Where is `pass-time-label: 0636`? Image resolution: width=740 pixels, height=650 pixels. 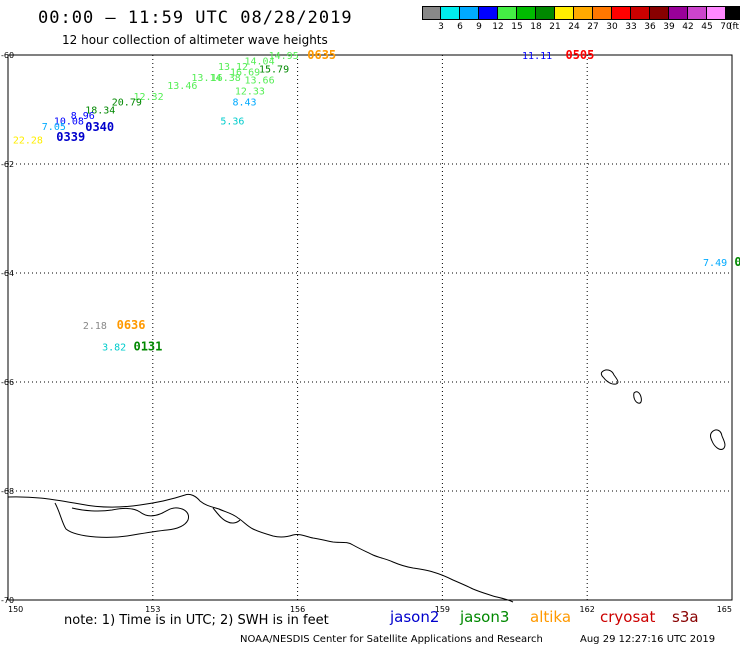 pass-time-label: 0636 is located at coordinates (131, 325).